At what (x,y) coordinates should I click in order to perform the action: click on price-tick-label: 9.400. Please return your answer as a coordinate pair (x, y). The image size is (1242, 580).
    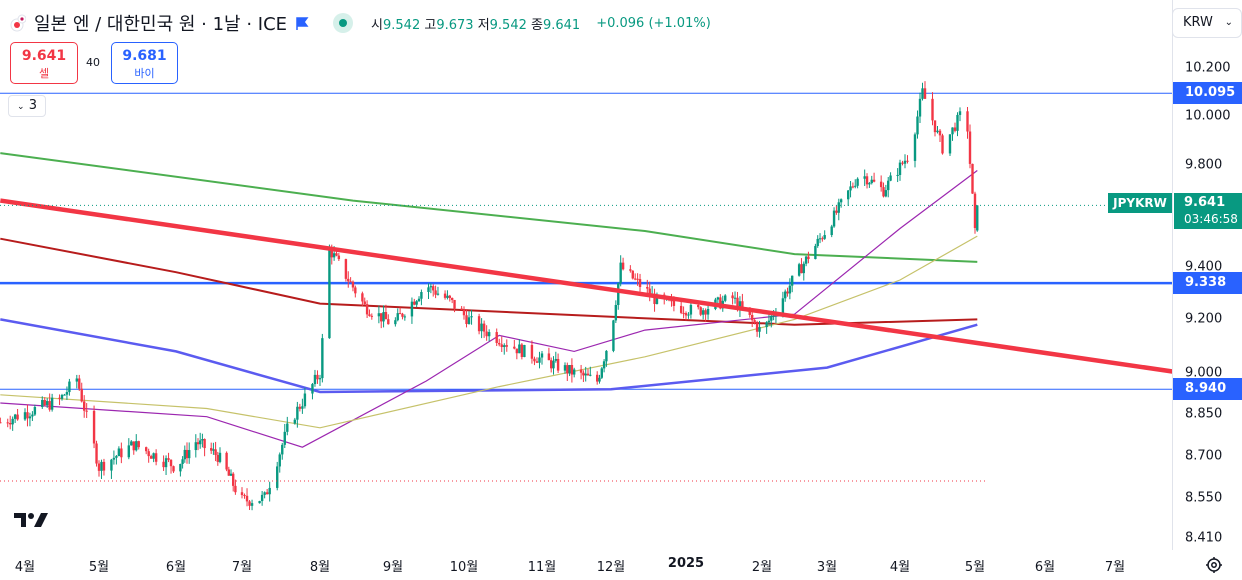
    Looking at the image, I should click on (1204, 267).